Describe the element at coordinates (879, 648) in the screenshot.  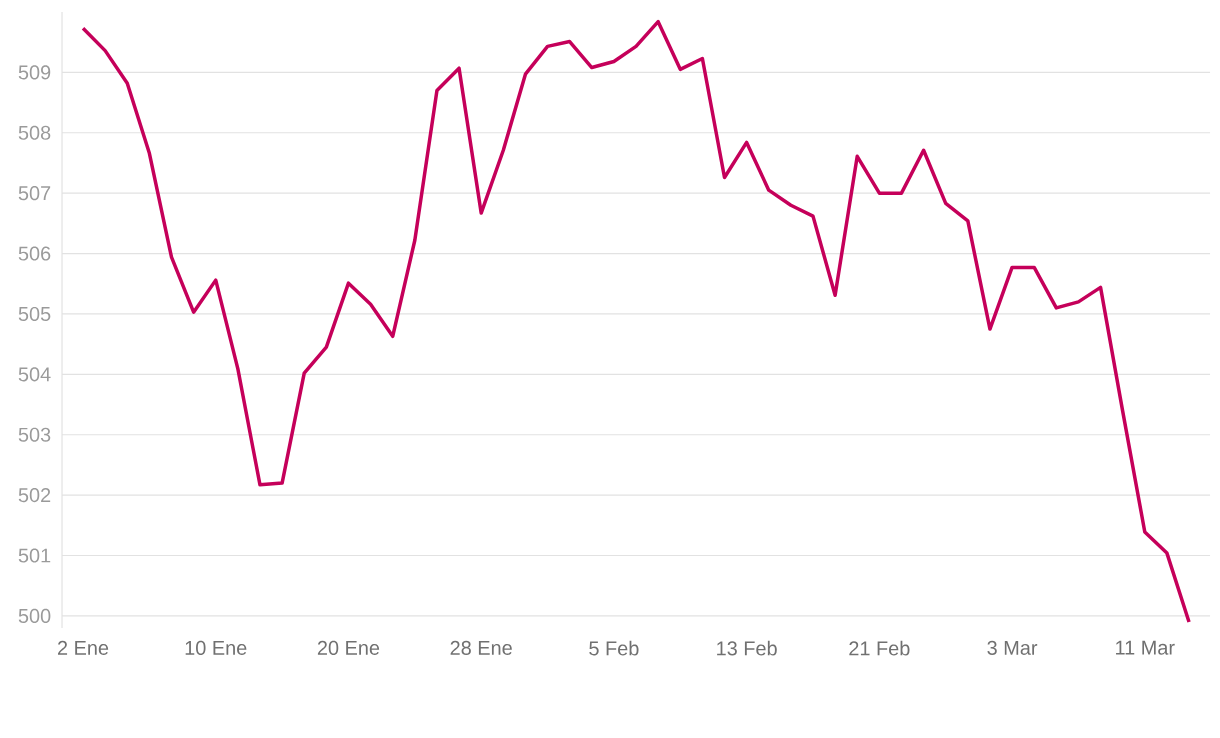
I see `x-tick-label: 21 Feb` at that location.